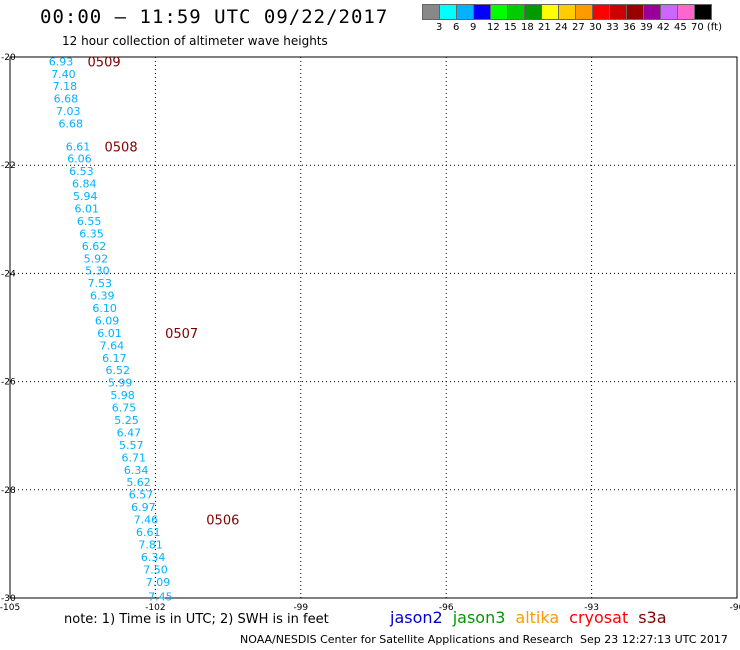 This screenshot has width=740, height=650. I want to click on x-tick-label: -105, so click(10, 608).